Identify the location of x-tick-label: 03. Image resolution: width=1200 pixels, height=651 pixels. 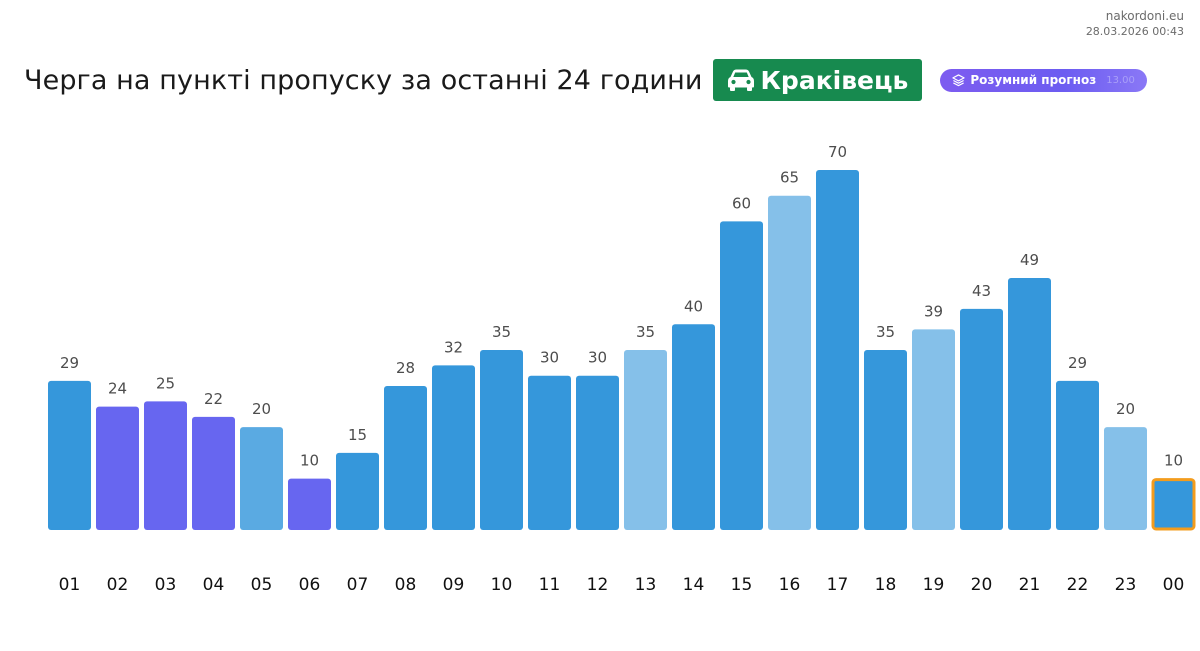
(166, 585).